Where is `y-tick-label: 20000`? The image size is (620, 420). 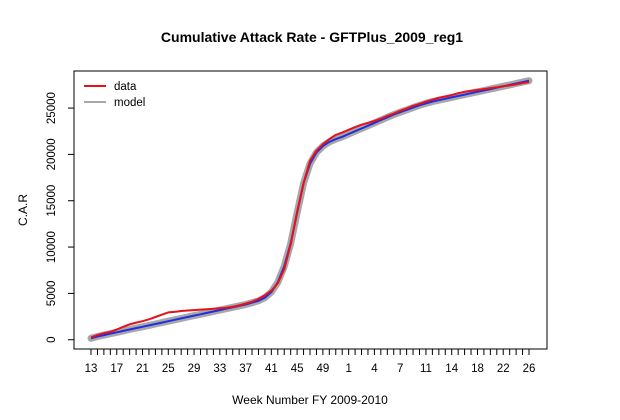
y-tick-label: 20000 is located at coordinates (52, 154).